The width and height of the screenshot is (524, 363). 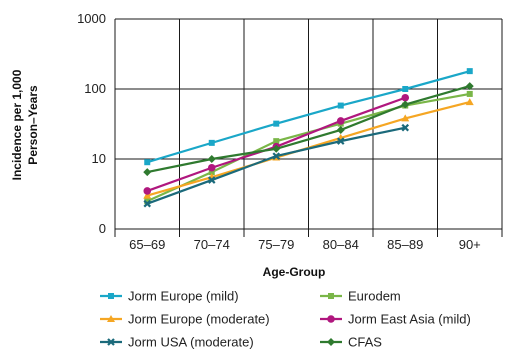 I want to click on legend-label: Jorm Europe (mild), so click(x=183, y=296).